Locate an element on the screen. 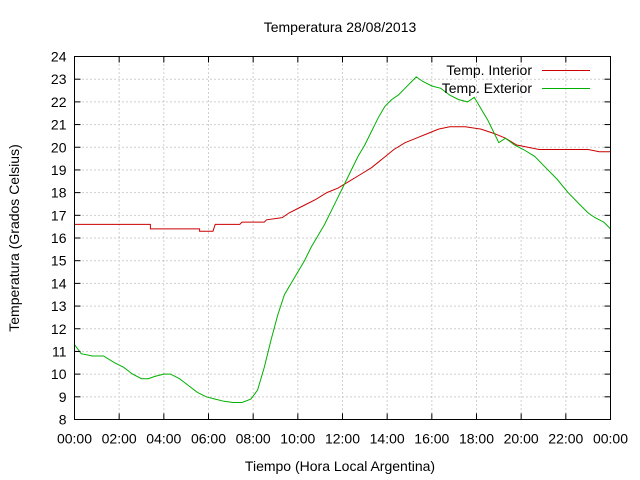 The height and width of the screenshot is (480, 640). y-tick-label: 14 is located at coordinates (59, 283).